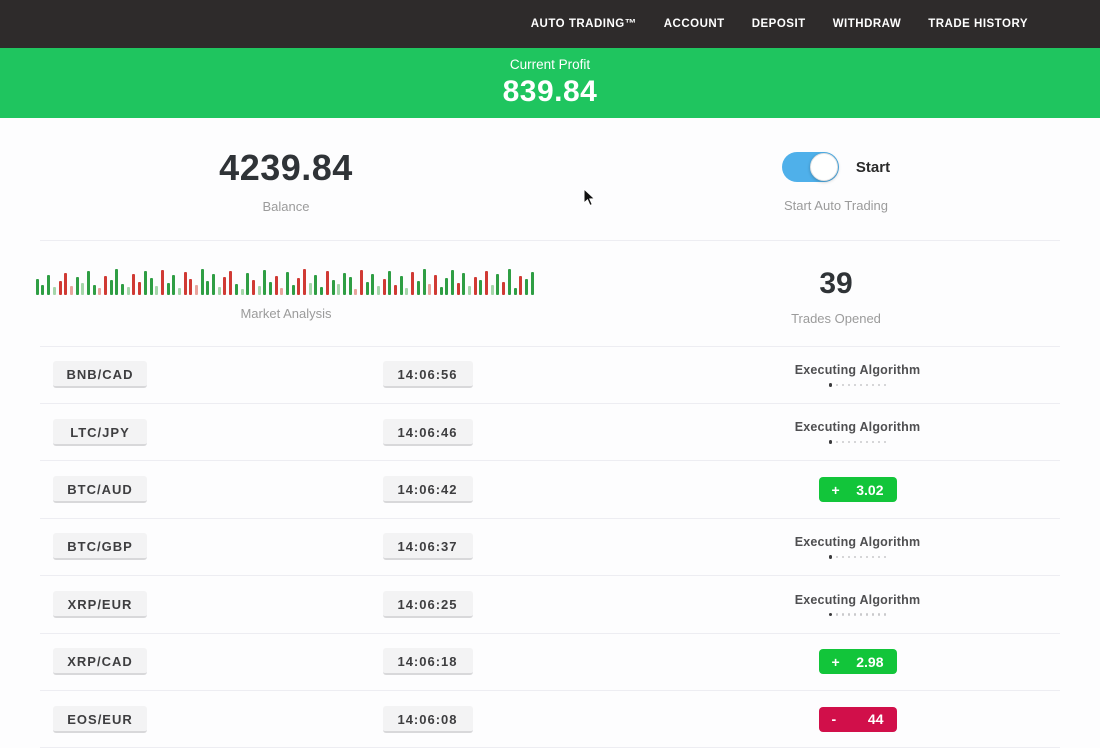 This screenshot has width=1100, height=748. Describe the element at coordinates (836, 205) in the screenshot. I see `start-auto-trading-label: Start Auto Trading` at that location.